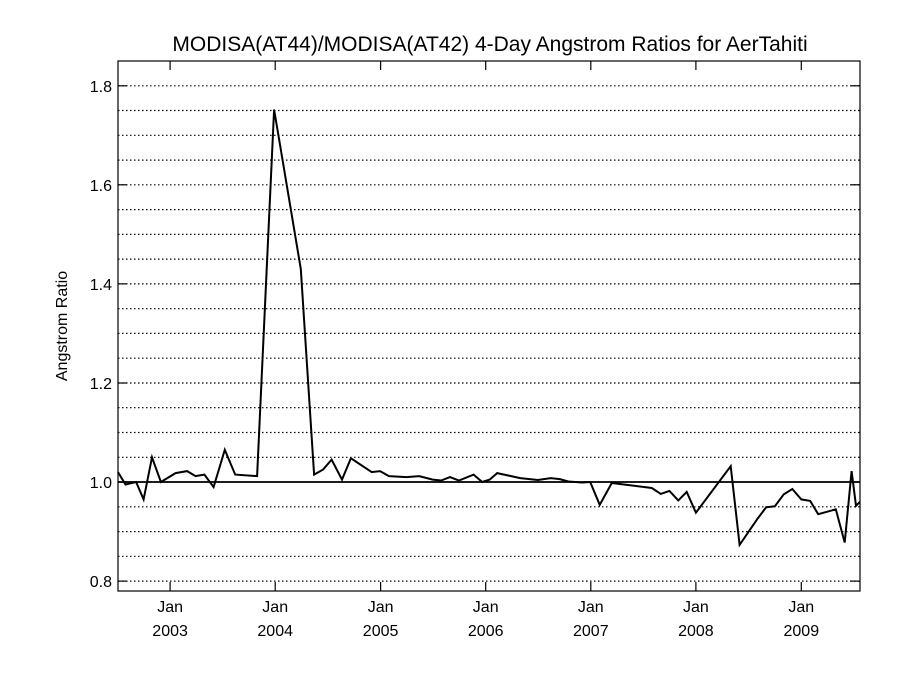  Describe the element at coordinates (381, 631) in the screenshot. I see `x-tick-year-label: 2005` at that location.